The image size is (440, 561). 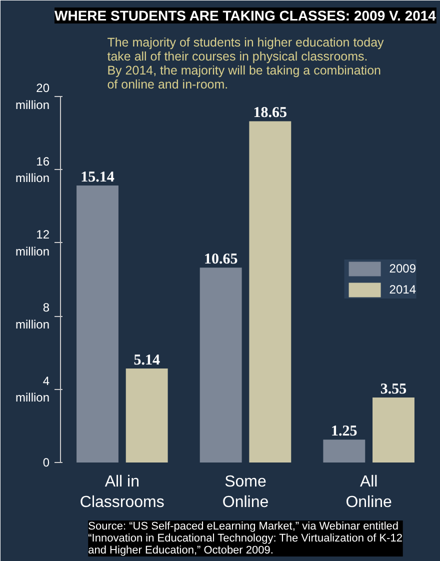 I want to click on chart-title: WHERE STUDENTS ARE TAKING CLASSES: 2009 V. 2014, so click(x=245, y=16).